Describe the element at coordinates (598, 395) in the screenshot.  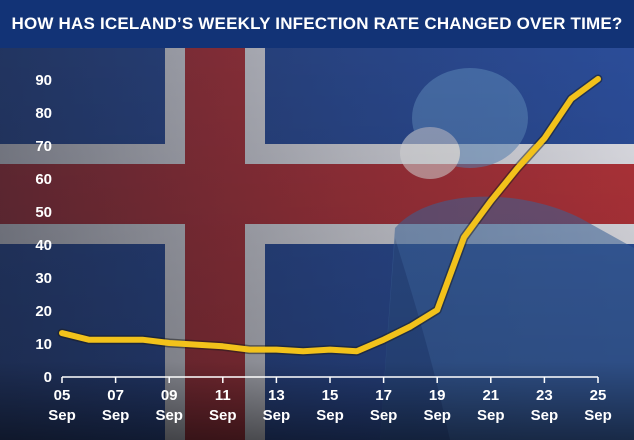
I see `x-tick-label-day: 25` at that location.